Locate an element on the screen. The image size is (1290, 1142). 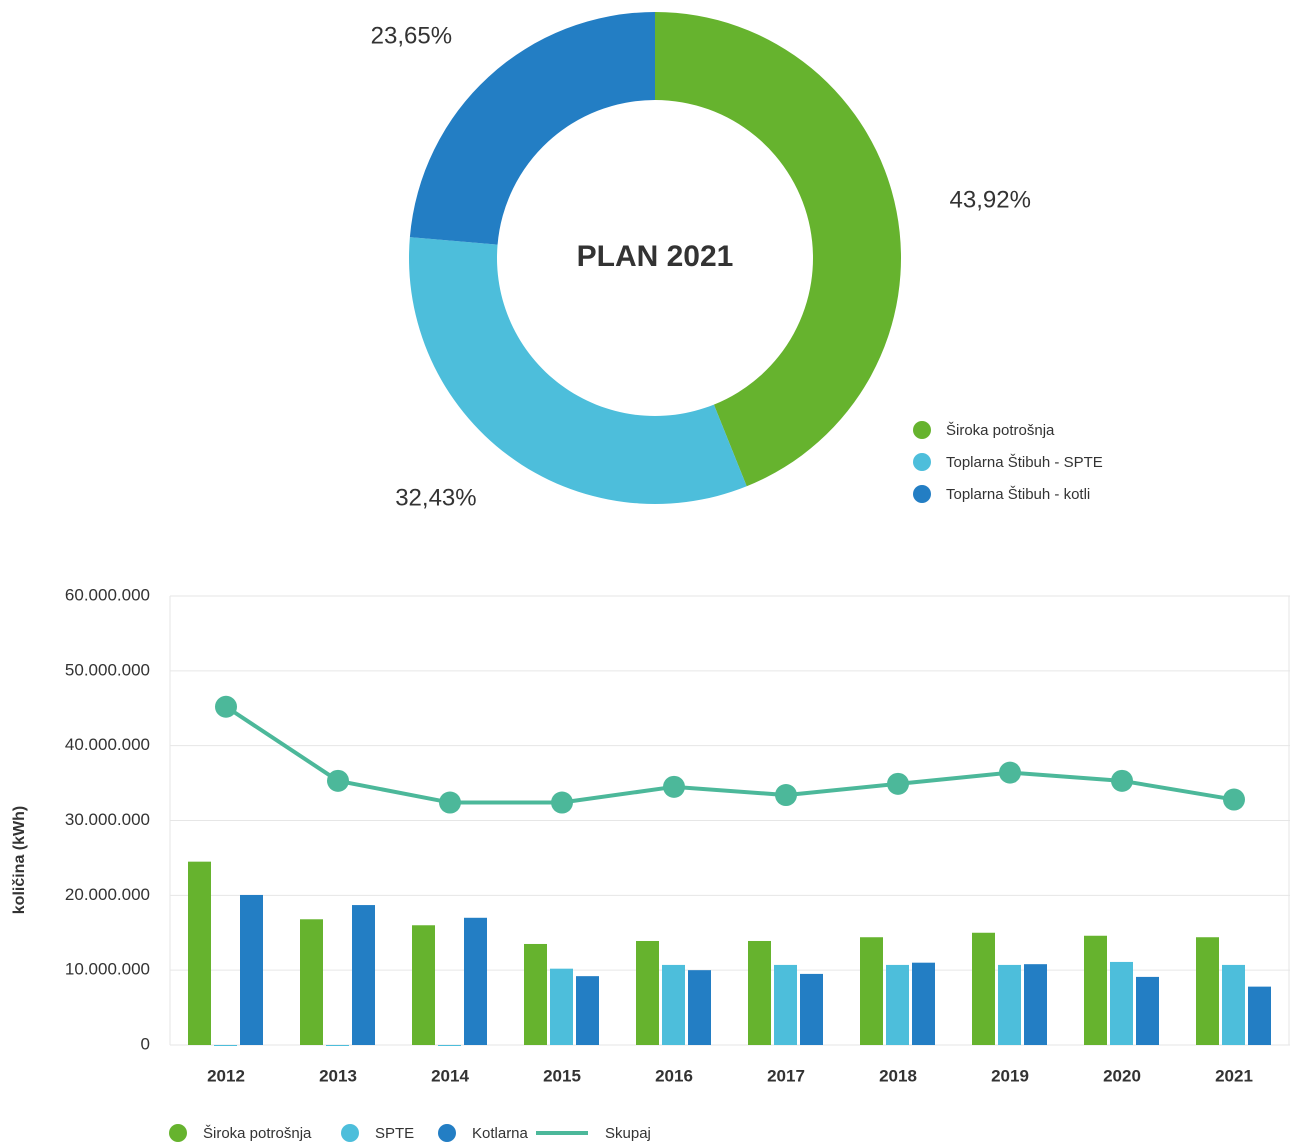
x-tick-label: 2017 is located at coordinates (786, 1075).